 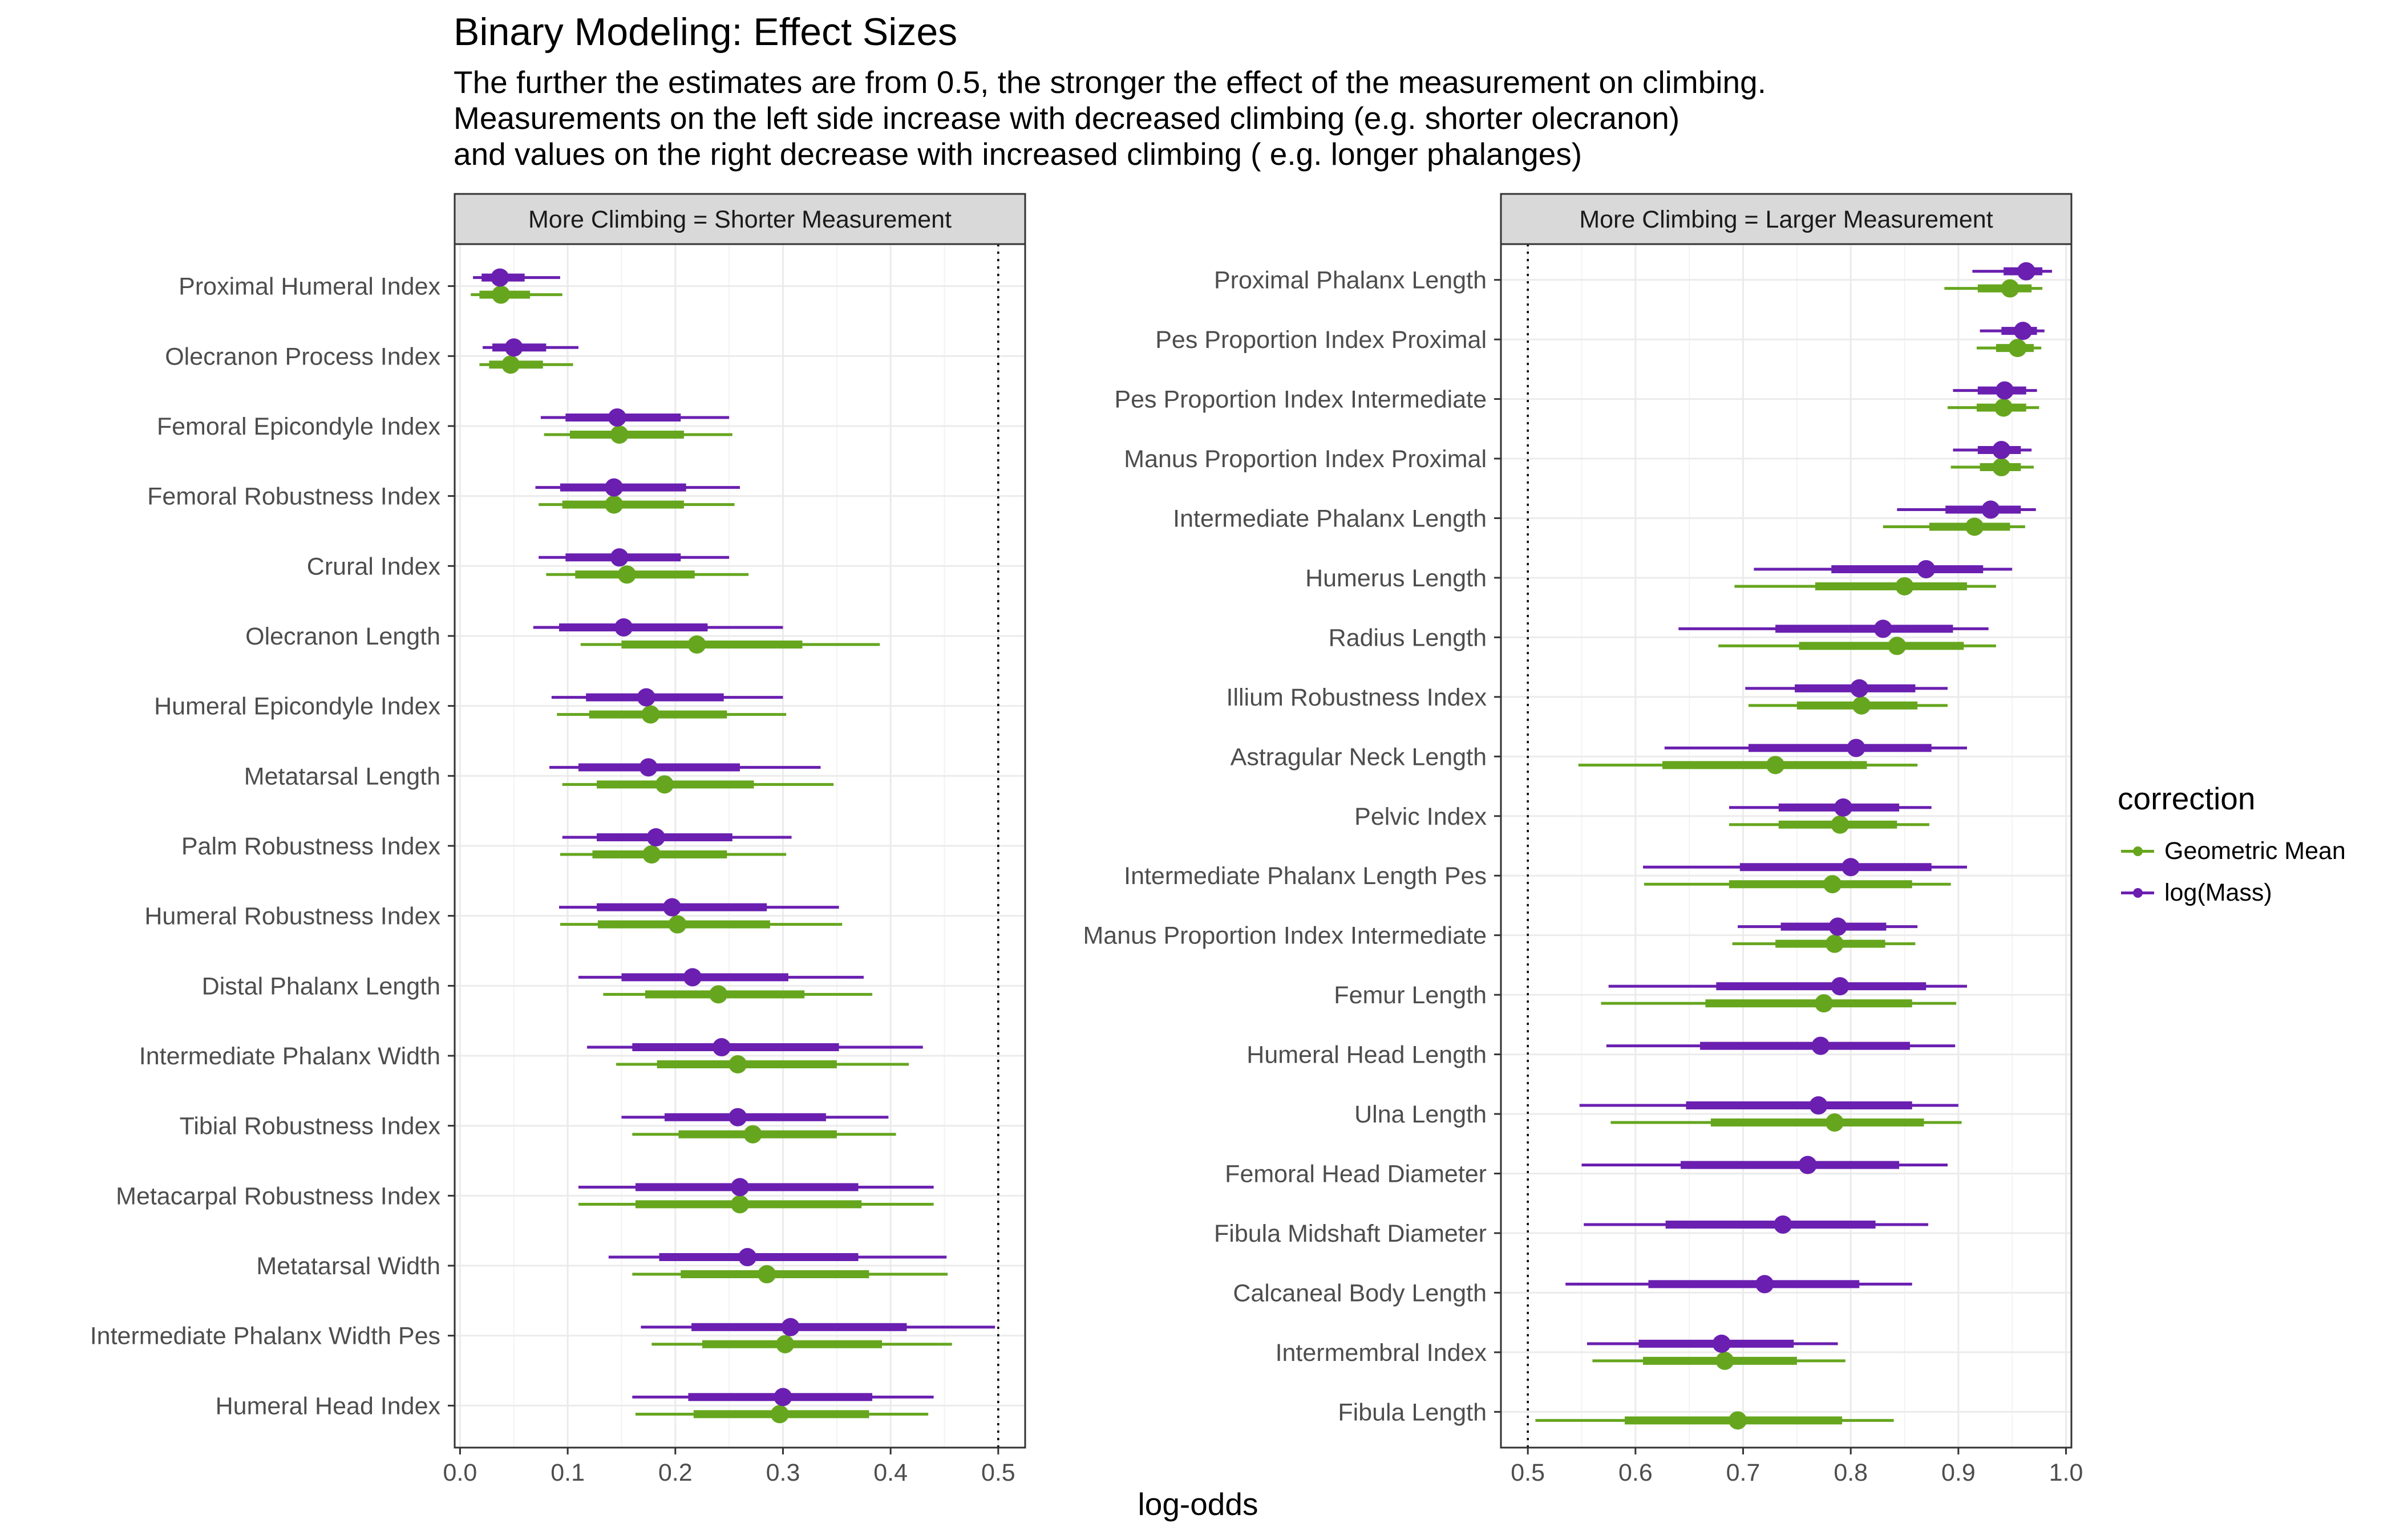 What do you see at coordinates (1635, 1472) in the screenshot?
I see `x-tick-label: 0.6` at bounding box center [1635, 1472].